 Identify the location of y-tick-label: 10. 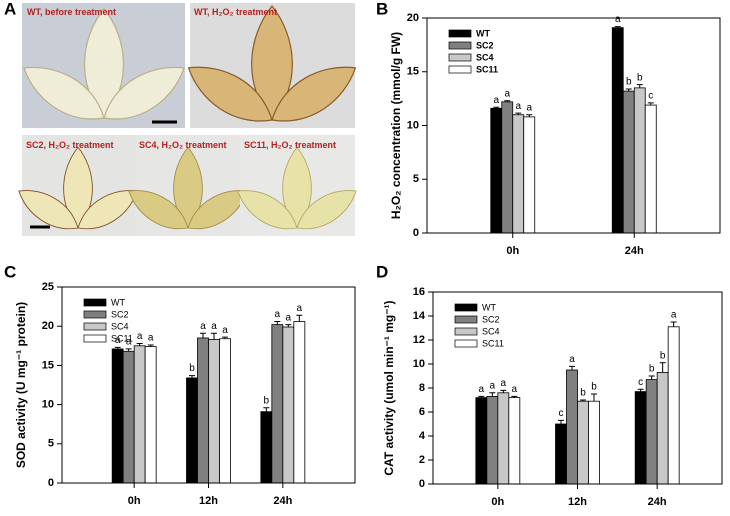
(413, 125).